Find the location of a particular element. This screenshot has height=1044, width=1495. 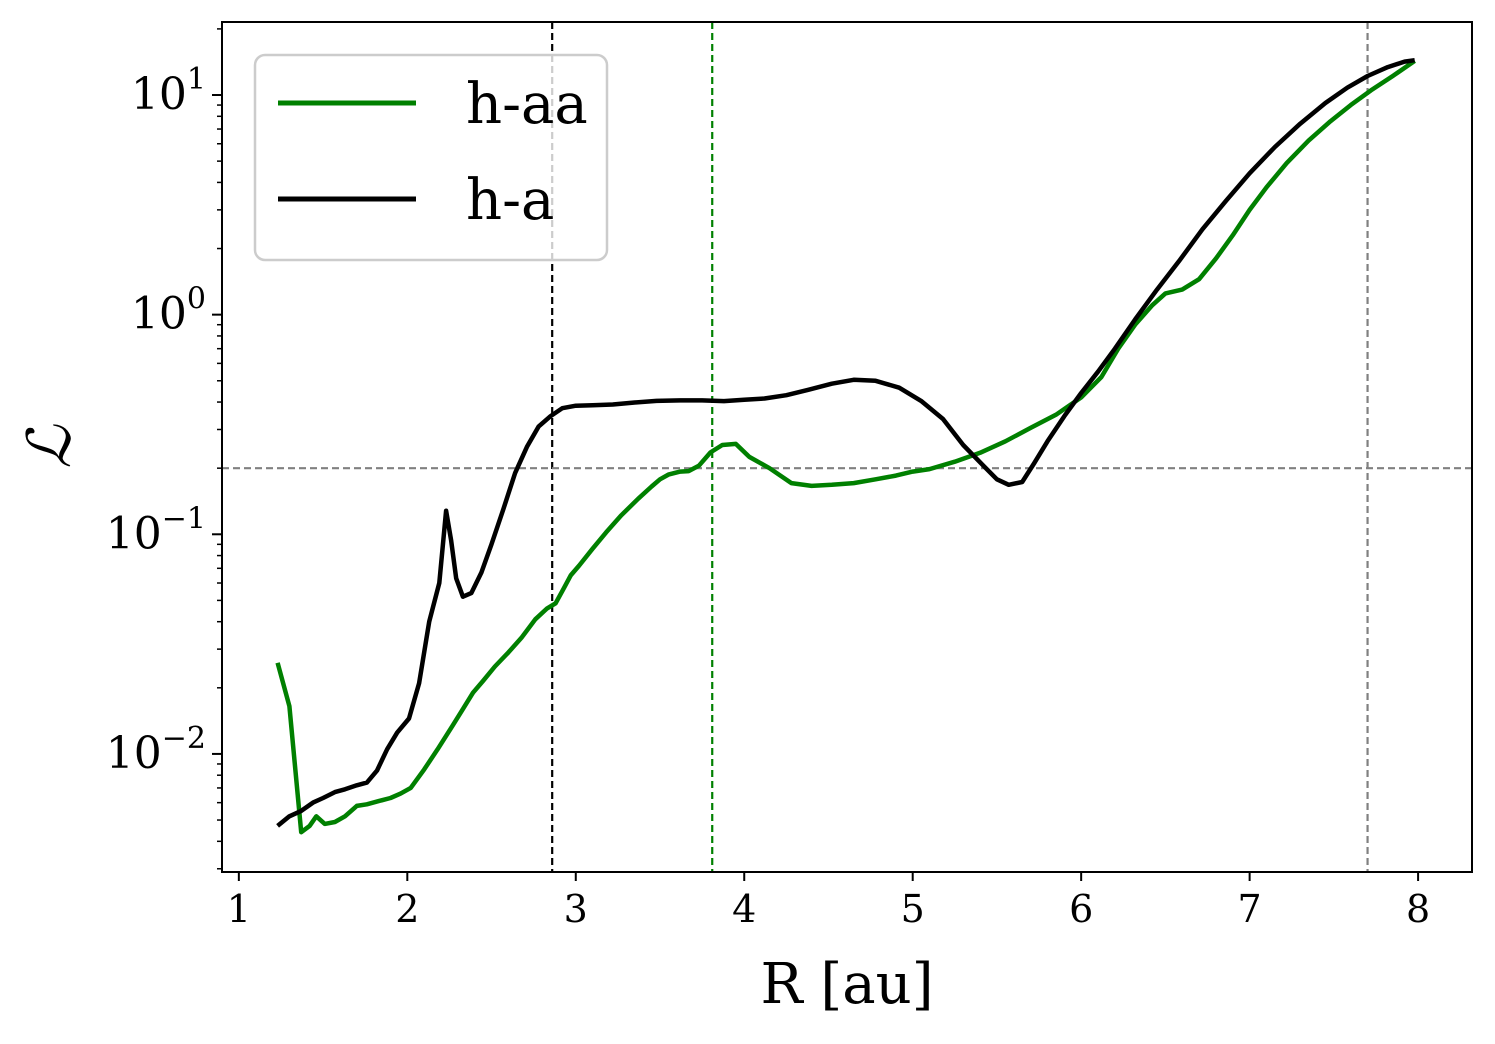

x-axis-label: R [au] is located at coordinates (846, 984).